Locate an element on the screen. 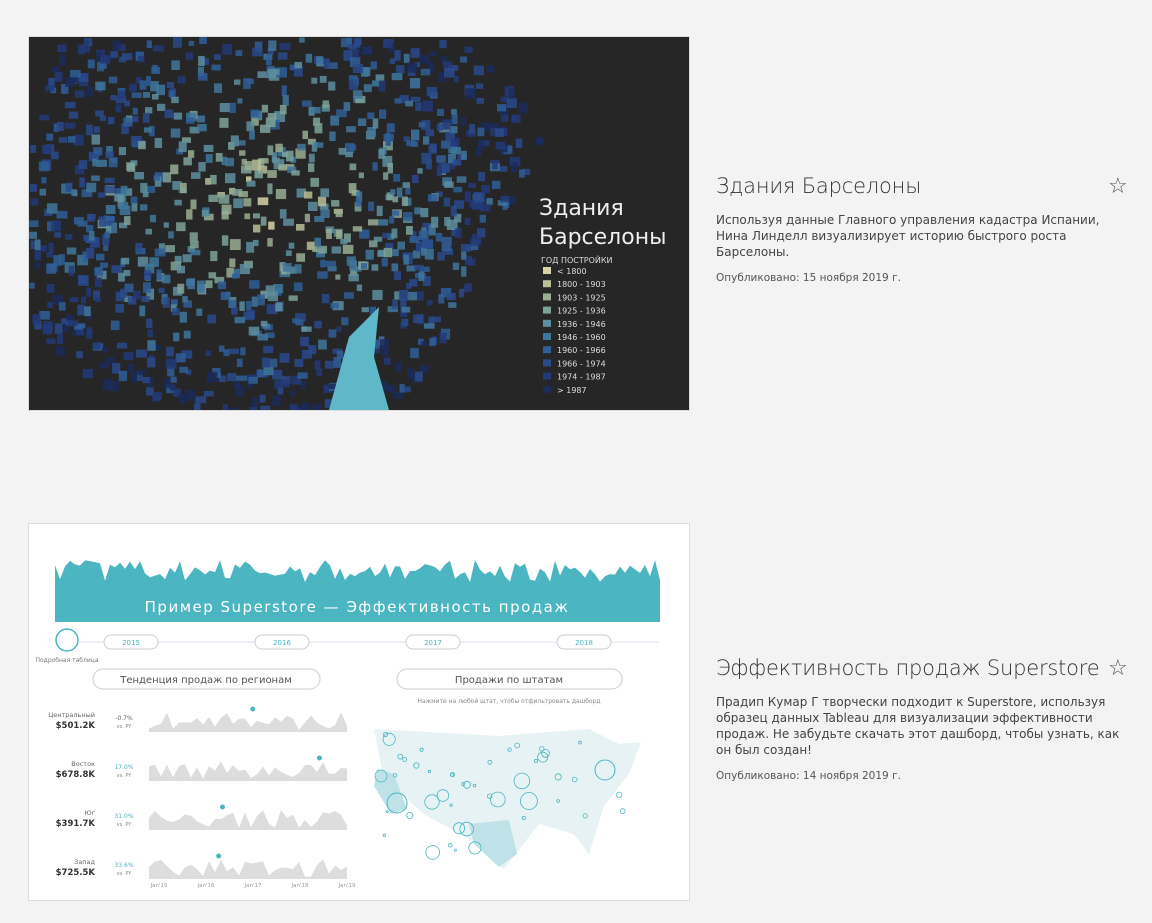 The image size is (1152, 923). port is located at coordinates (359, 358).